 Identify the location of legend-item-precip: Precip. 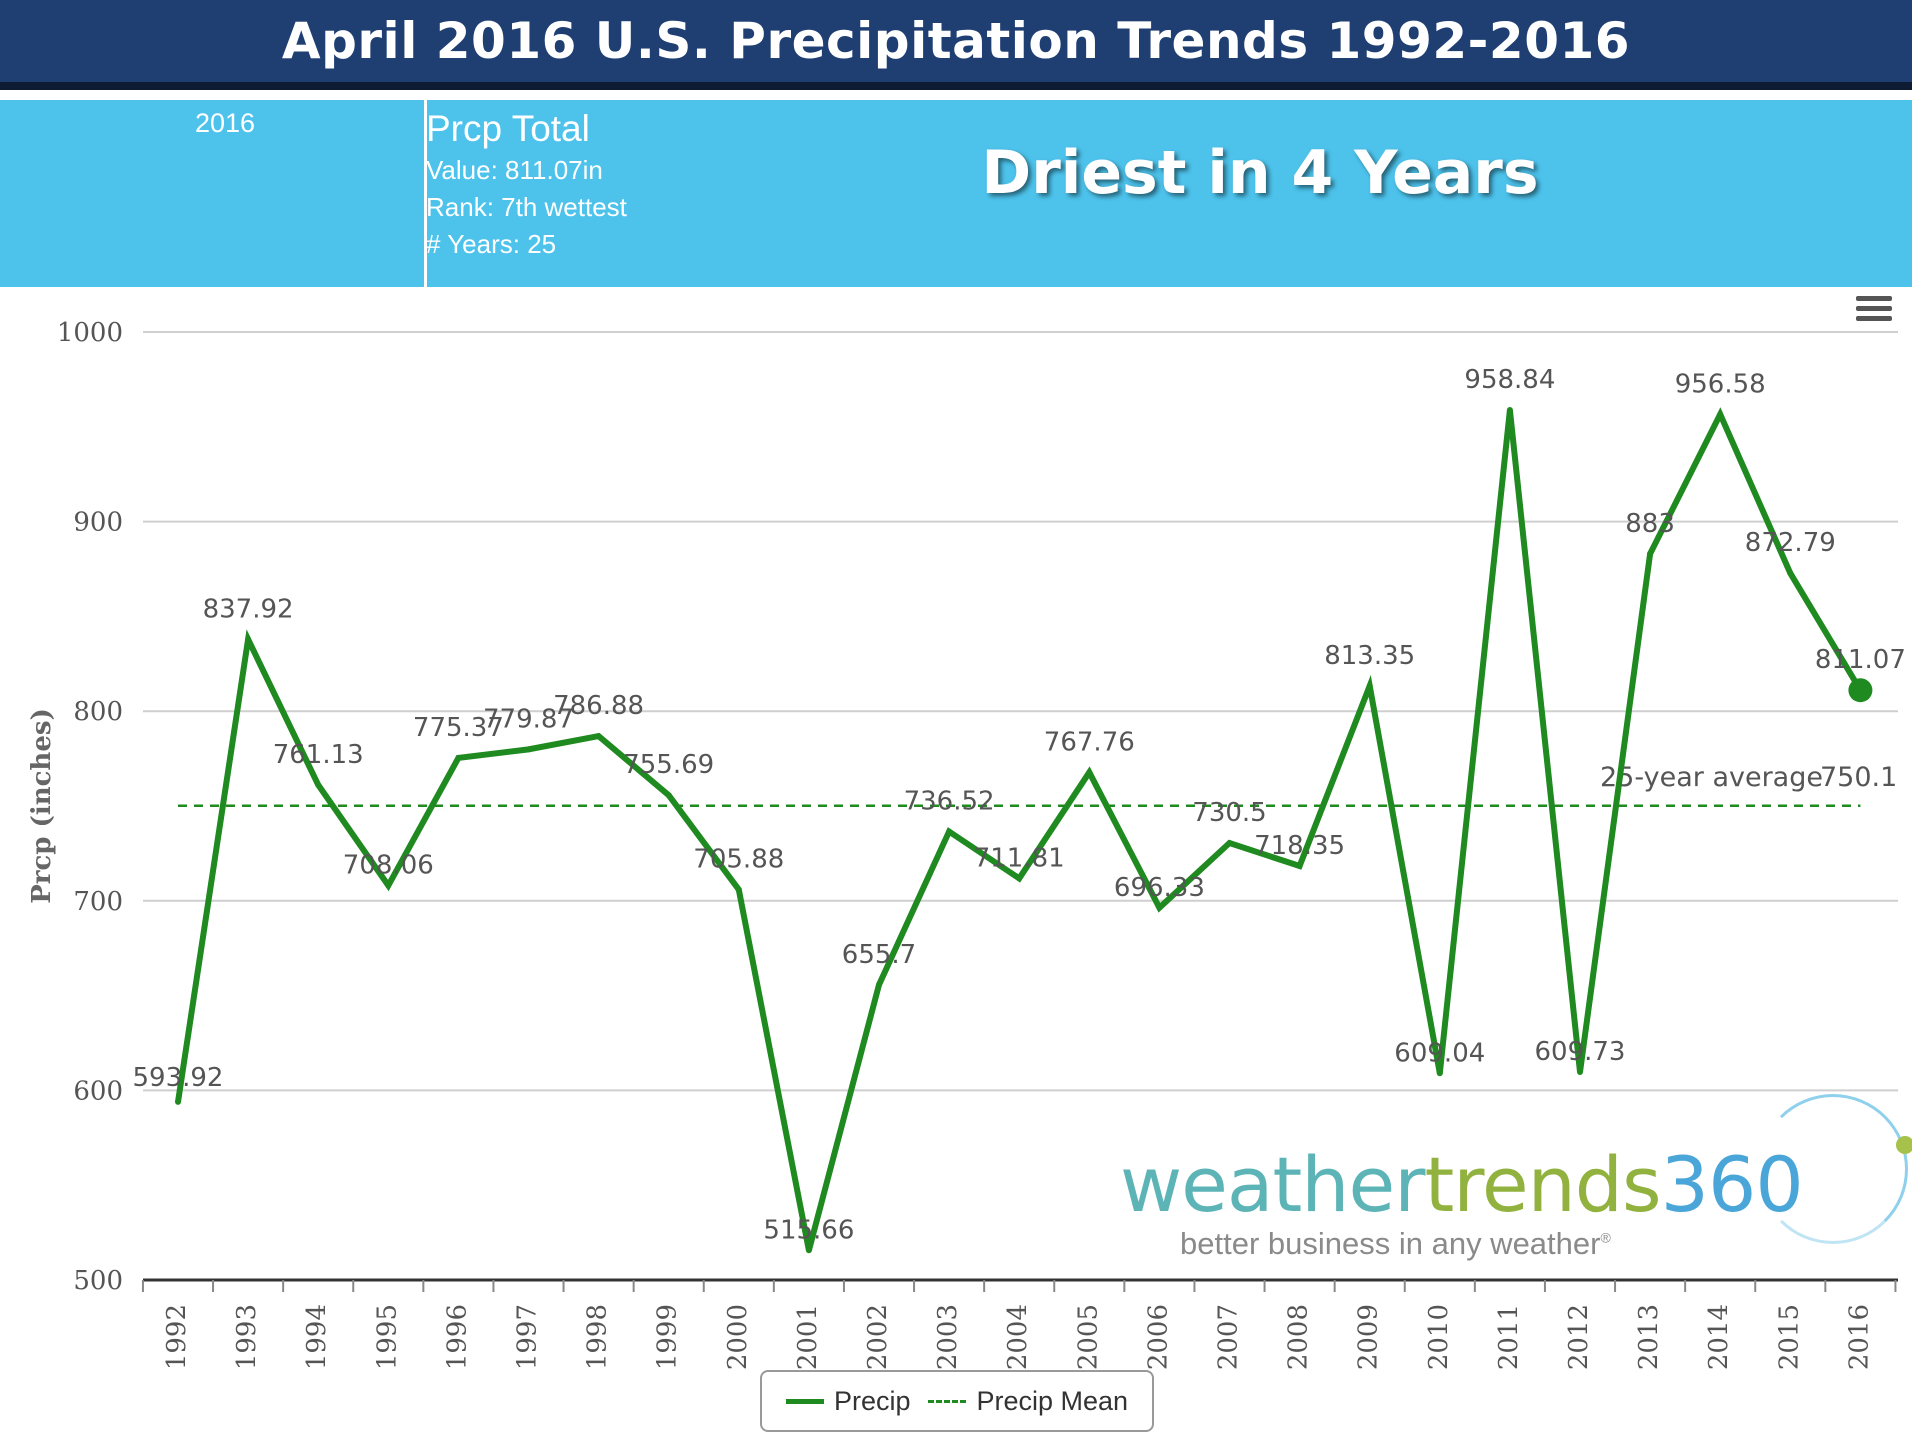
(847, 1401).